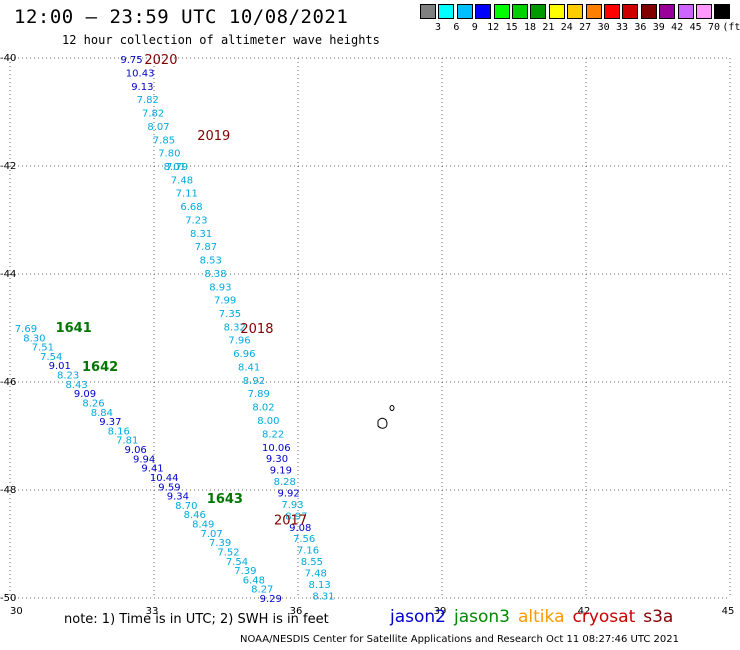 The width and height of the screenshot is (740, 650). I want to click on scale-label: 3, so click(438, 27).